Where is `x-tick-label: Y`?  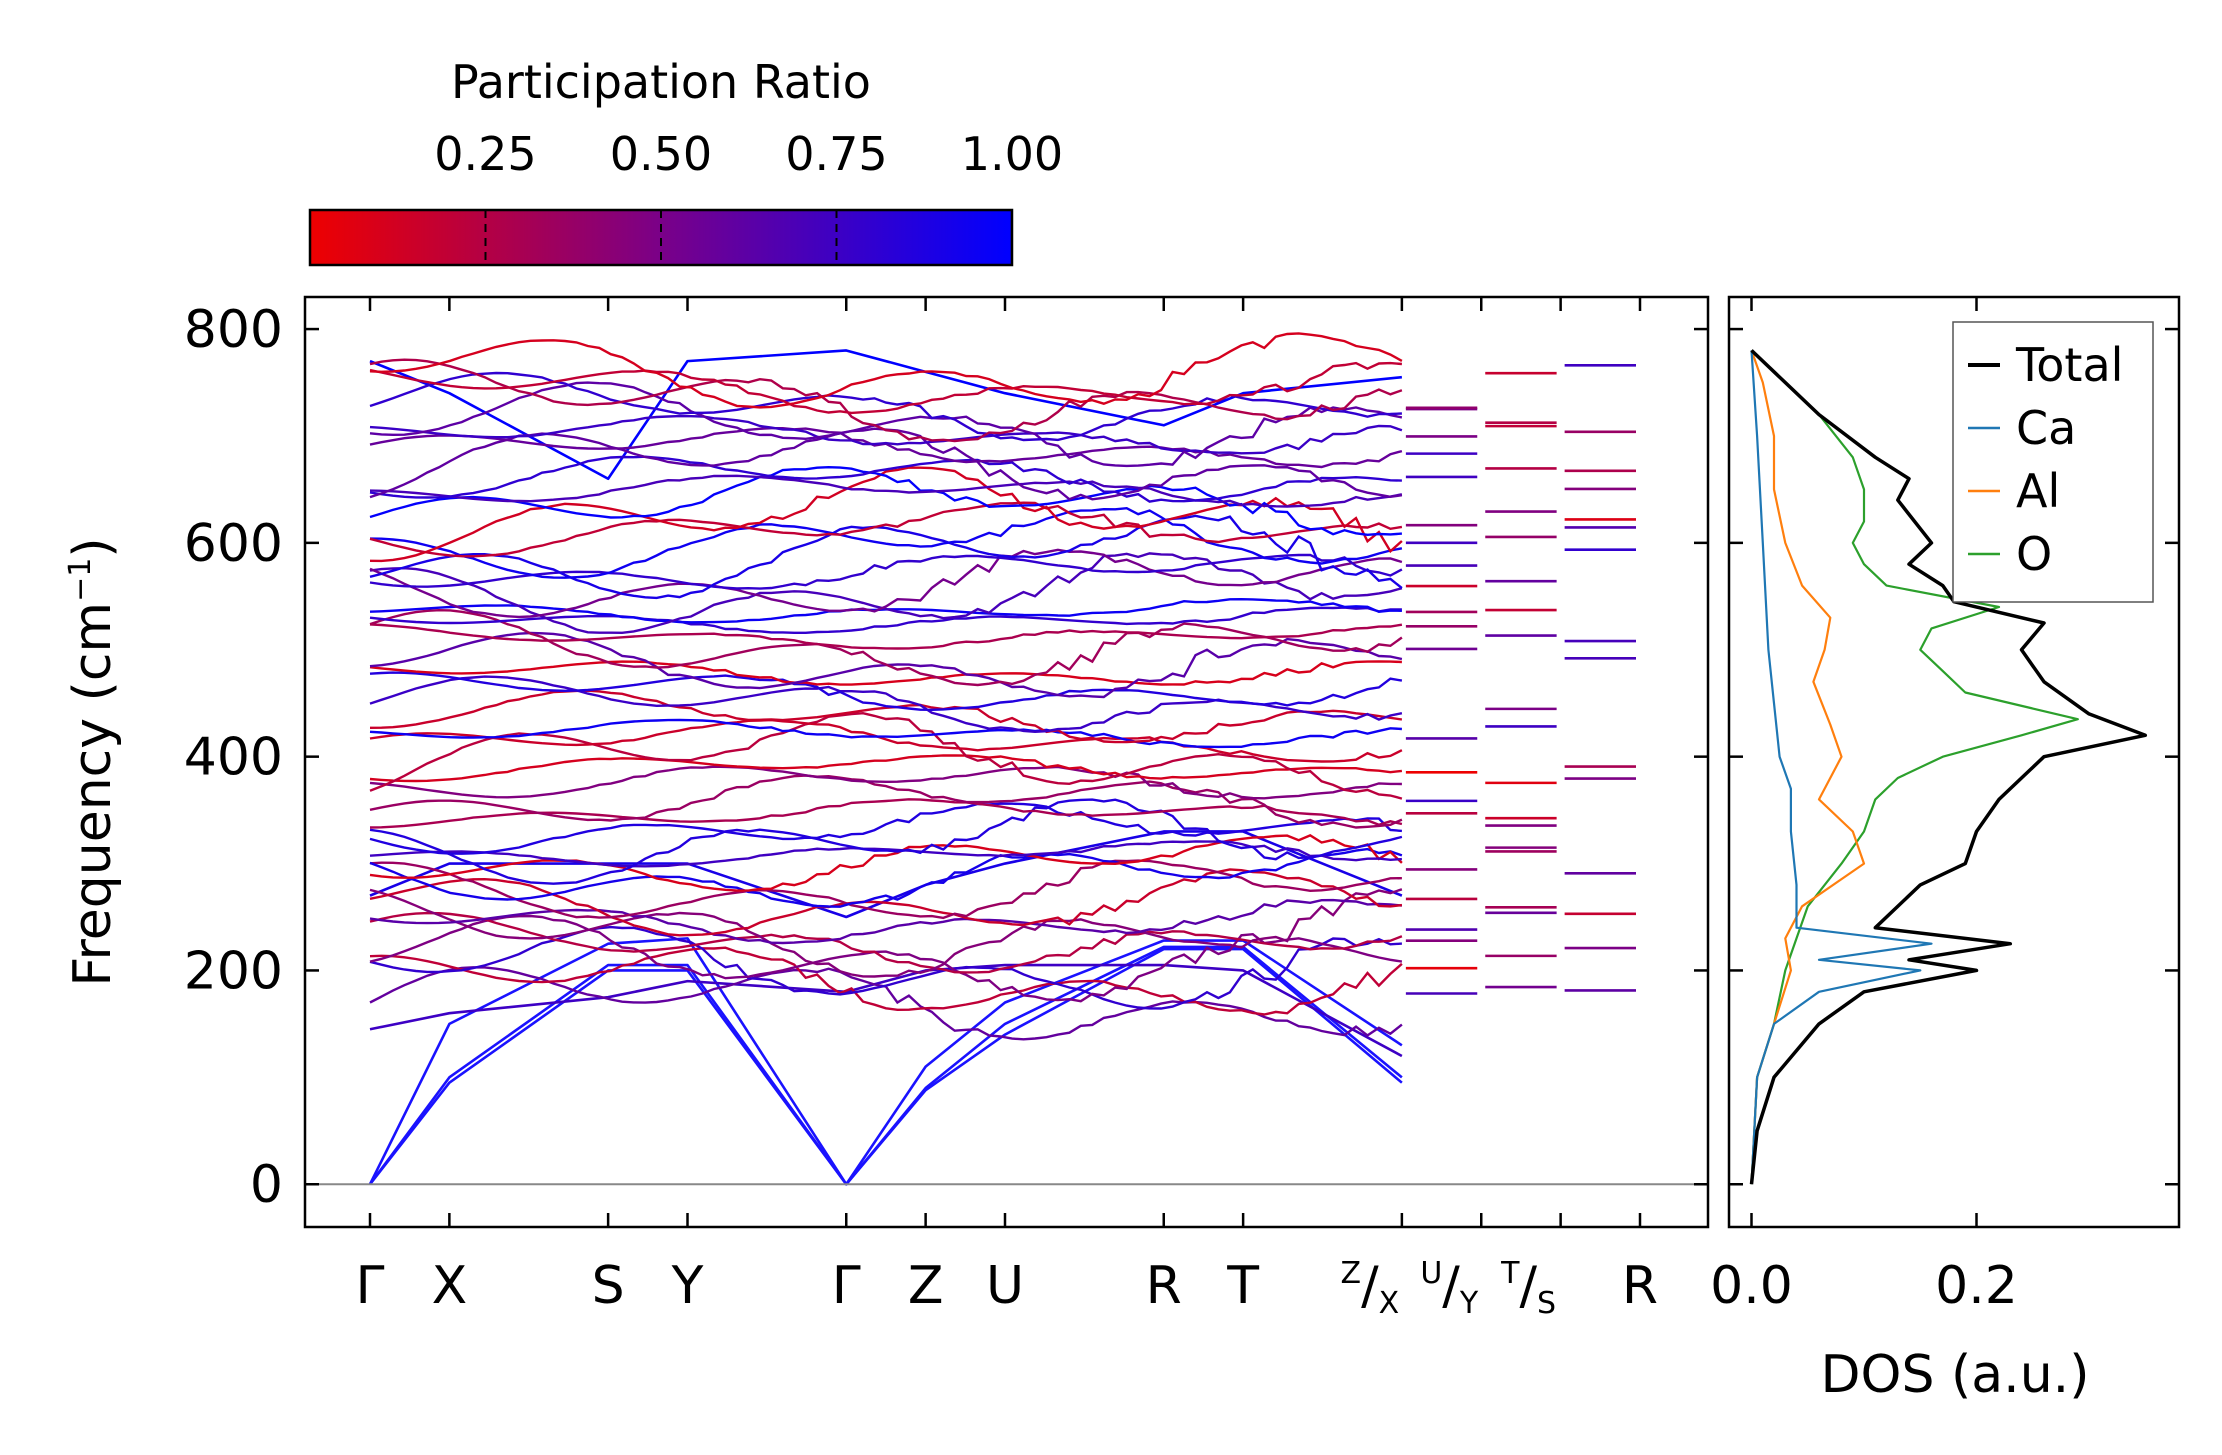 x-tick-label: Y is located at coordinates (687, 1286).